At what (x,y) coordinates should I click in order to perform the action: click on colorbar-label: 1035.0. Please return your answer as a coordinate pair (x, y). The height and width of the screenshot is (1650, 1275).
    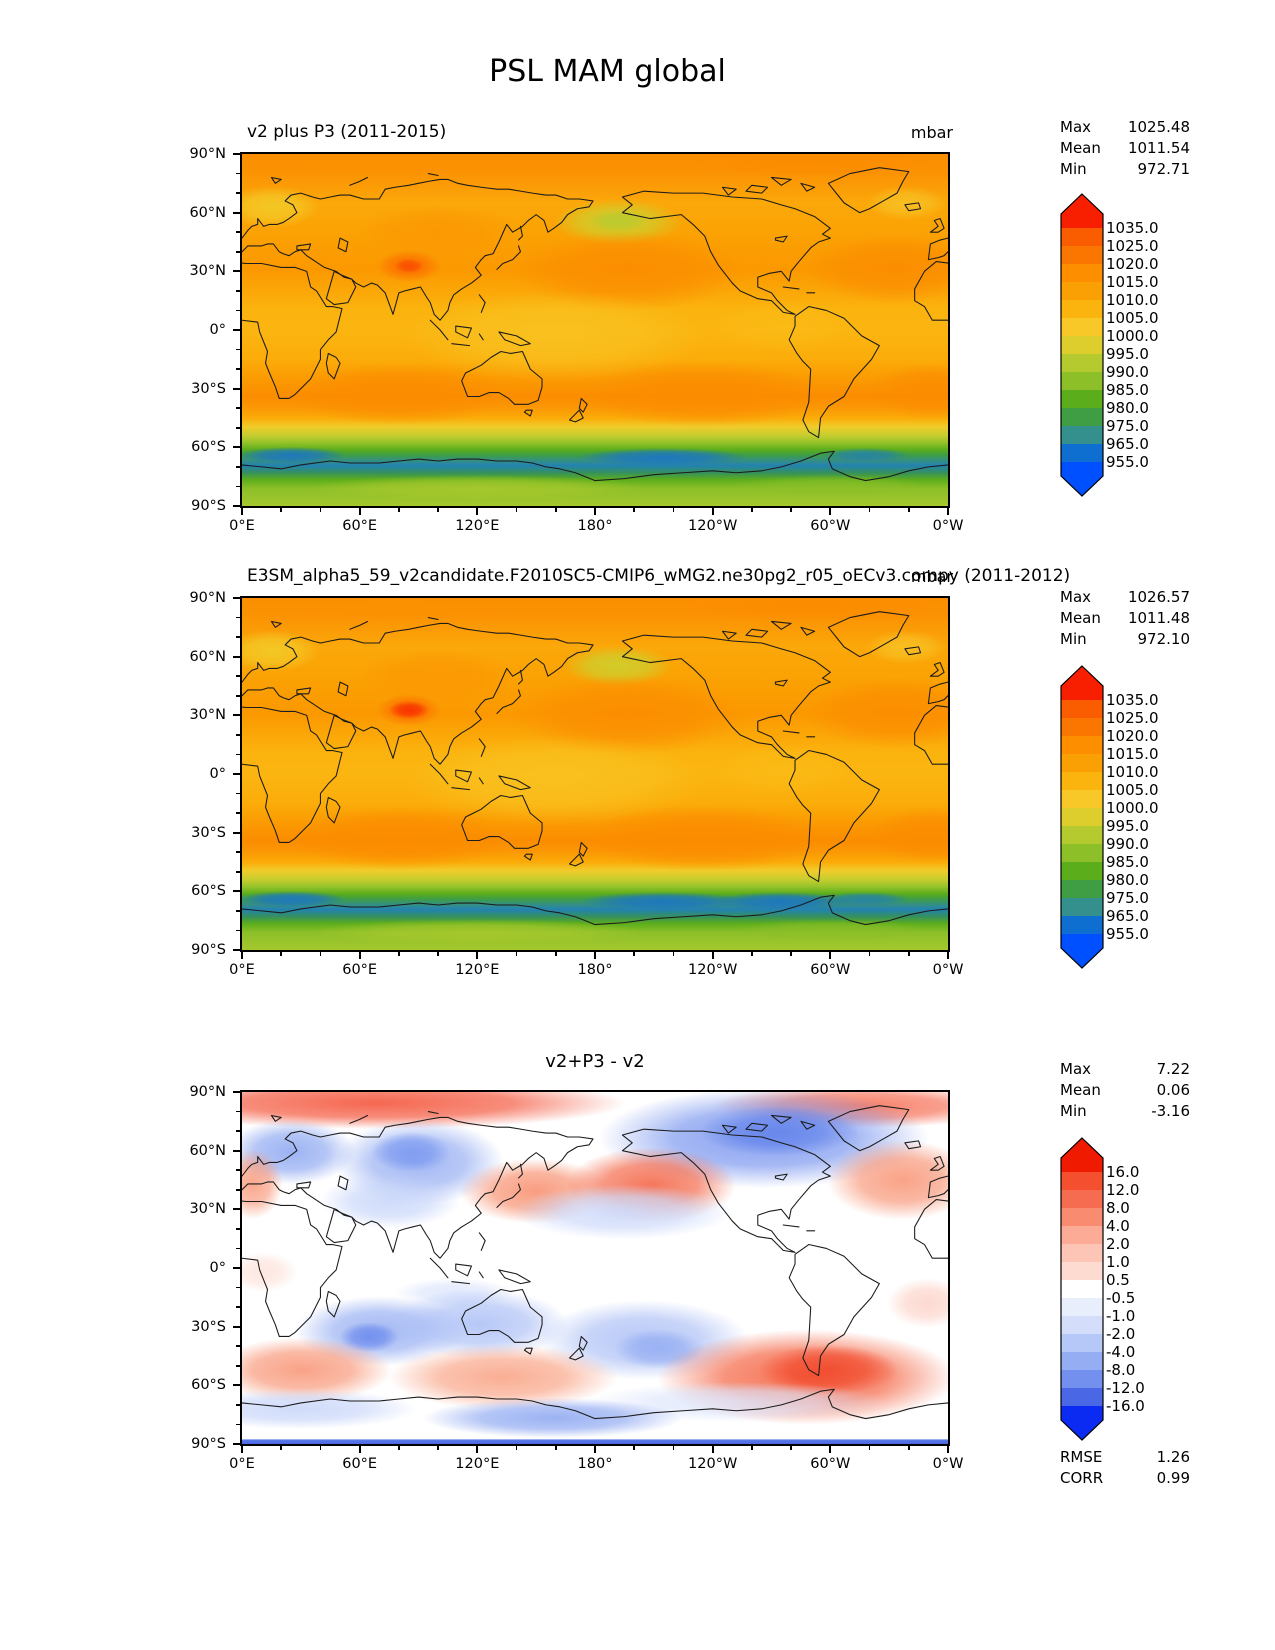
    Looking at the image, I should click on (1132, 228).